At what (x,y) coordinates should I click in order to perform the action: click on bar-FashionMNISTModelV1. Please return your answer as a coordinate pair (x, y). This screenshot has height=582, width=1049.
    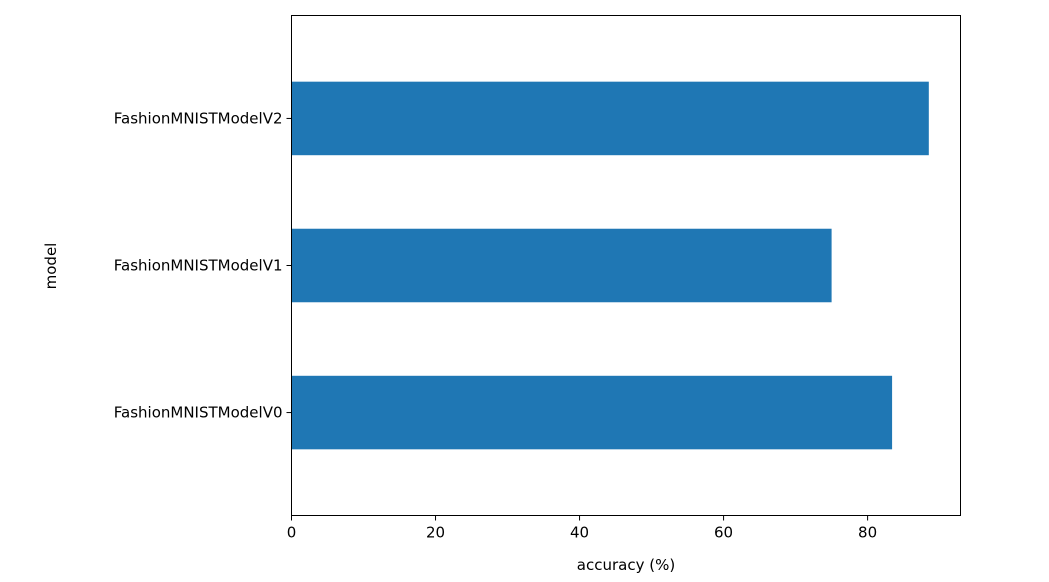
    Looking at the image, I should click on (561, 265).